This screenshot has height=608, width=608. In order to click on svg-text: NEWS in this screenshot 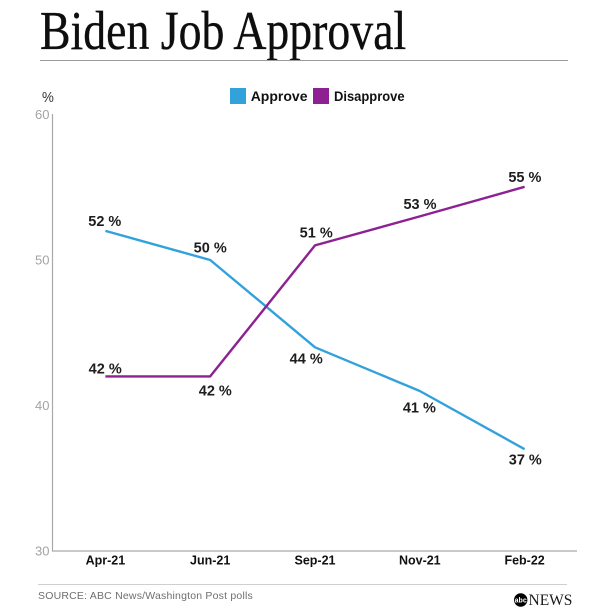, I will do `click(551, 600)`.